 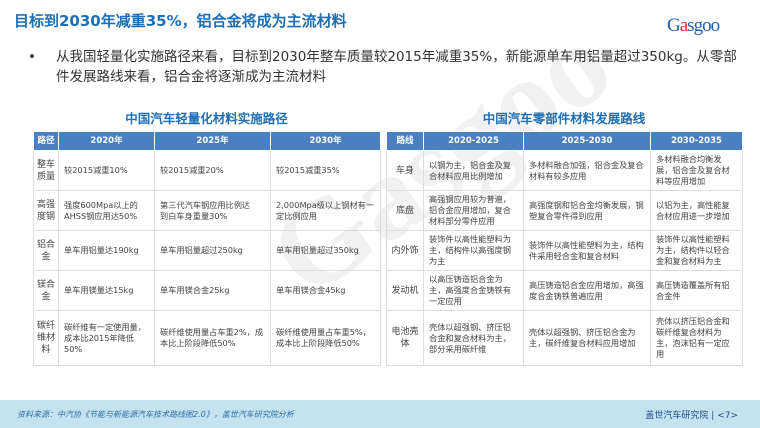 What do you see at coordinates (473, 250) in the screenshot?
I see `table-cell: 装饰件以高性能塑料为主，结构件以高强度钢为主` at bounding box center [473, 250].